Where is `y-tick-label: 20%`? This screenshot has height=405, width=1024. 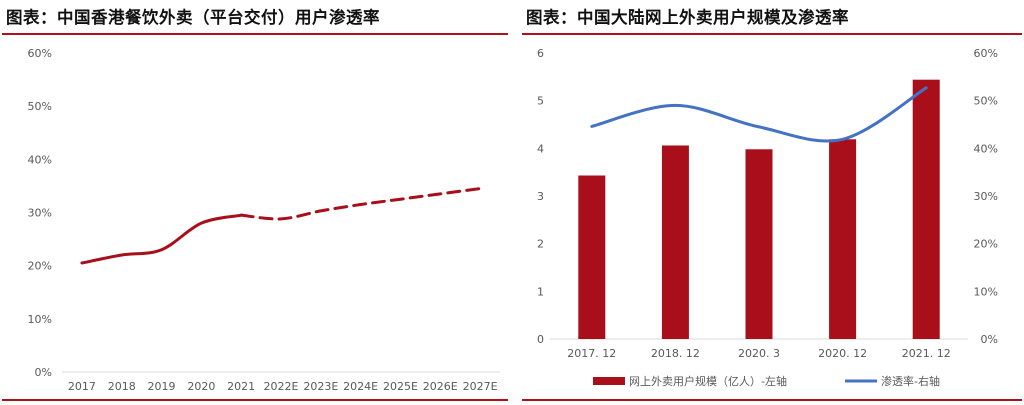 y-tick-label: 20% is located at coordinates (40, 266).